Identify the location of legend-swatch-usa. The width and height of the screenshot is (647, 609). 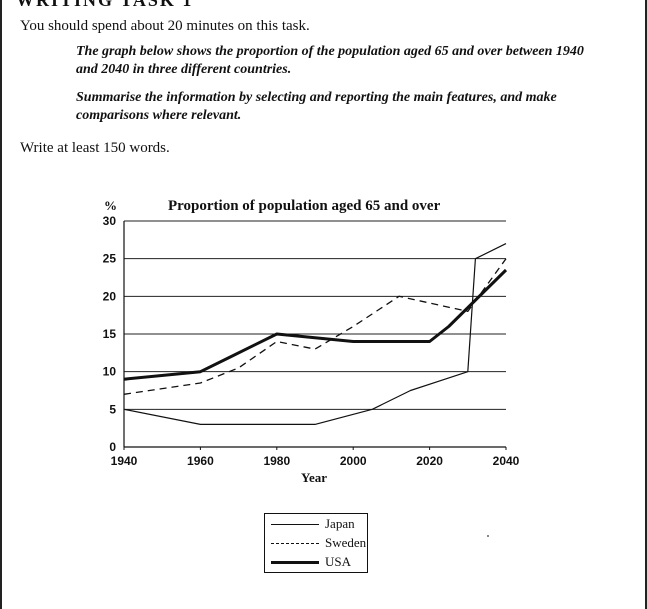
(295, 562).